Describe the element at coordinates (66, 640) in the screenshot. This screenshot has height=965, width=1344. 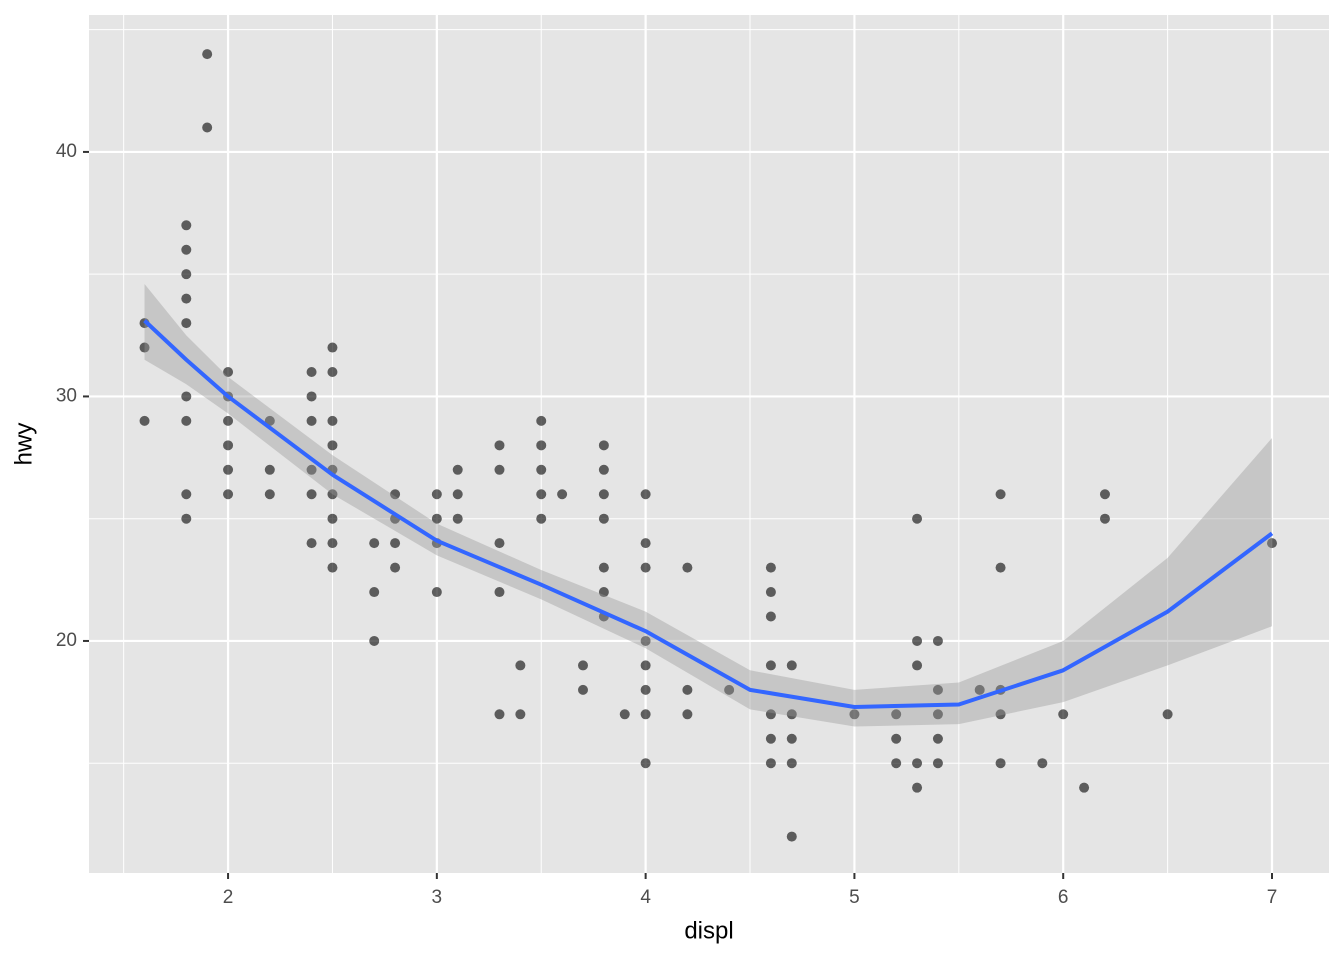
I see `y-tick-label: 20` at that location.